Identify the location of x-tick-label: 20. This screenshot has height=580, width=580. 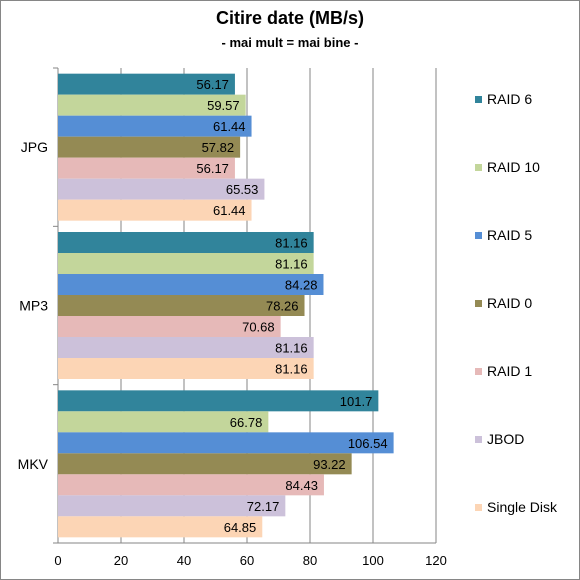
(121, 560).